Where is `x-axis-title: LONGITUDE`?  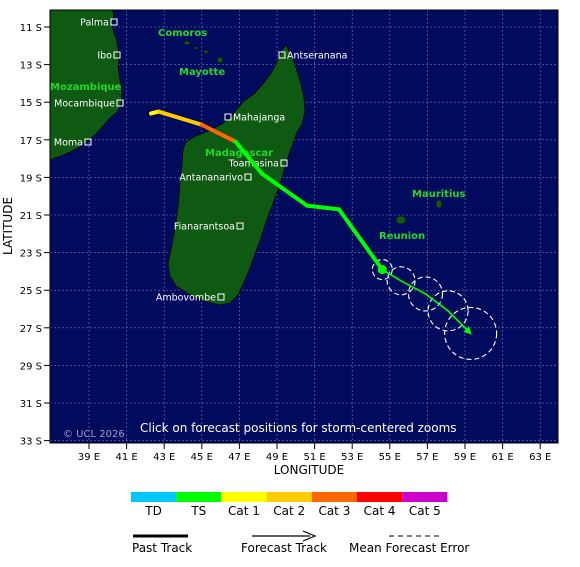
x-axis-title: LONGITUDE is located at coordinates (309, 470).